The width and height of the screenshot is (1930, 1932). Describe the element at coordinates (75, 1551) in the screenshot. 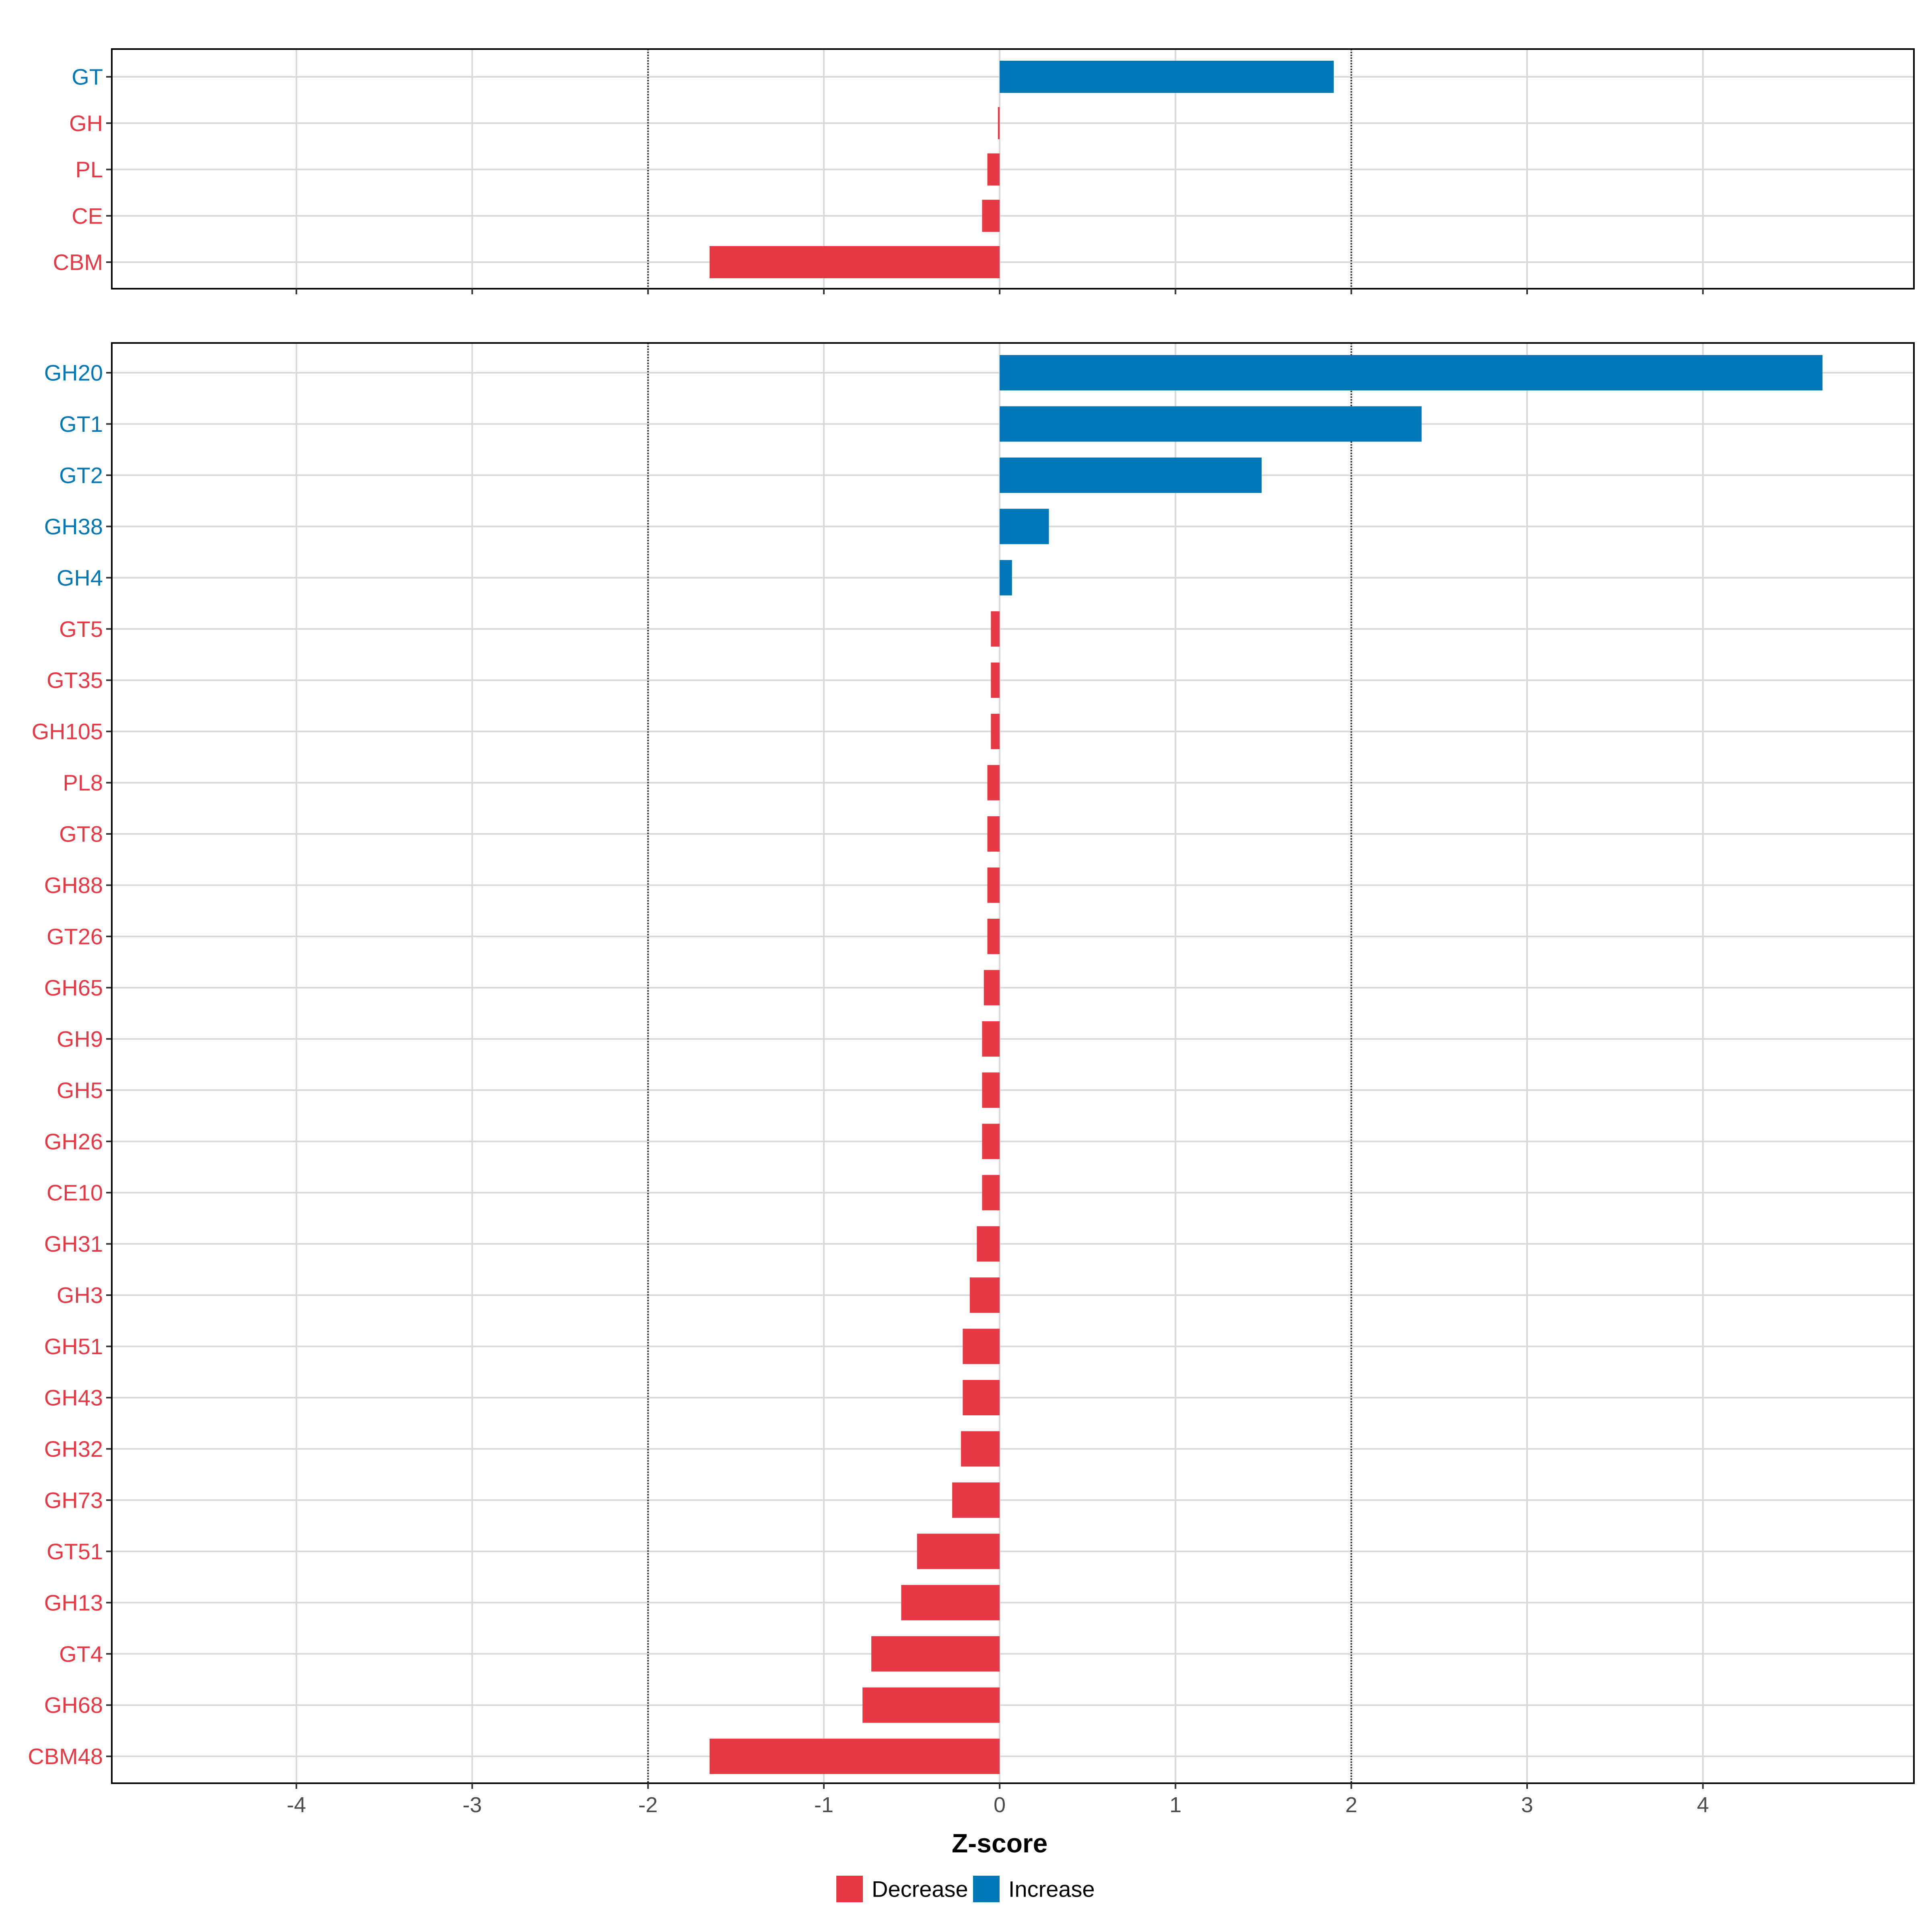

I see `category-label-gt51: GT51` at that location.